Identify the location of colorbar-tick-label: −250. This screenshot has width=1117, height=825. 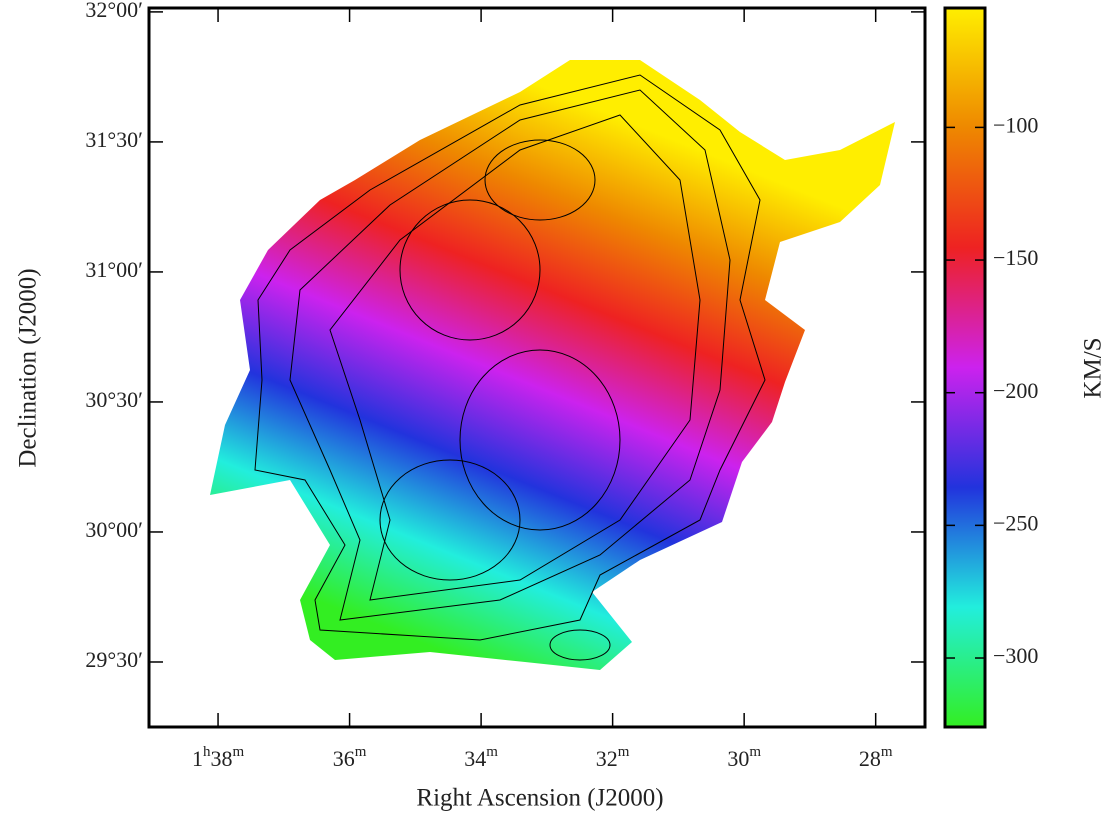
(1015, 522).